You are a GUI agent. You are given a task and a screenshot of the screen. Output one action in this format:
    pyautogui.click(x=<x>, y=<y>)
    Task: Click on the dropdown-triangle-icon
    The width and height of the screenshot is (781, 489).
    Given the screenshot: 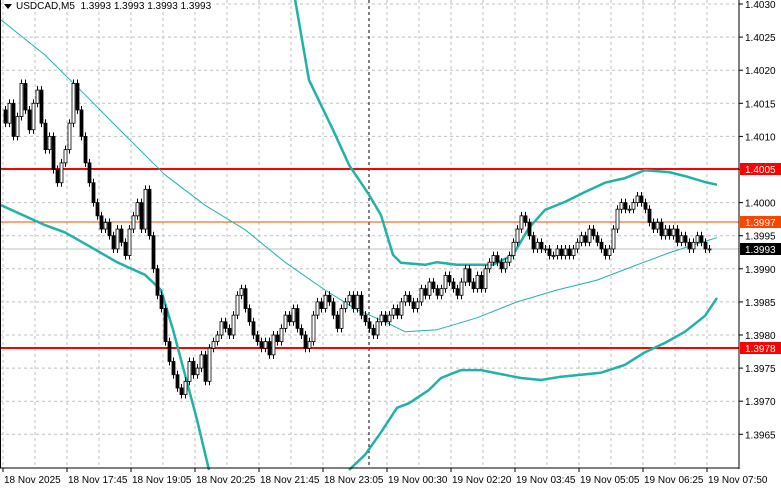 What is the action you would take?
    pyautogui.click(x=8, y=6)
    